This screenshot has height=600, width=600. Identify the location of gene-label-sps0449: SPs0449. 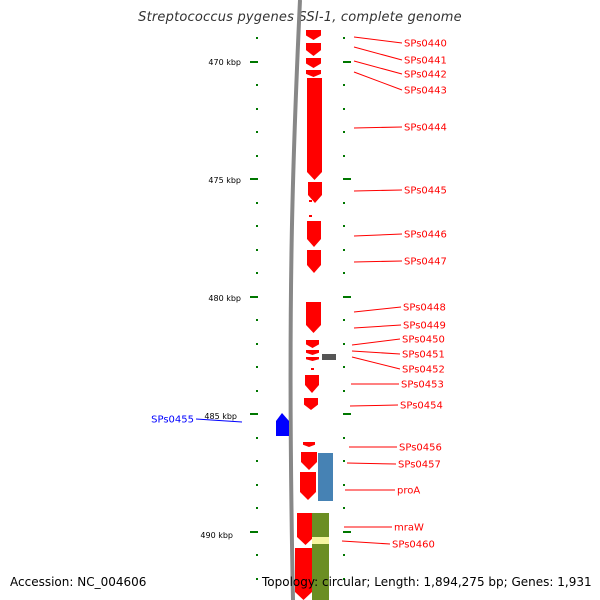
(424, 326).